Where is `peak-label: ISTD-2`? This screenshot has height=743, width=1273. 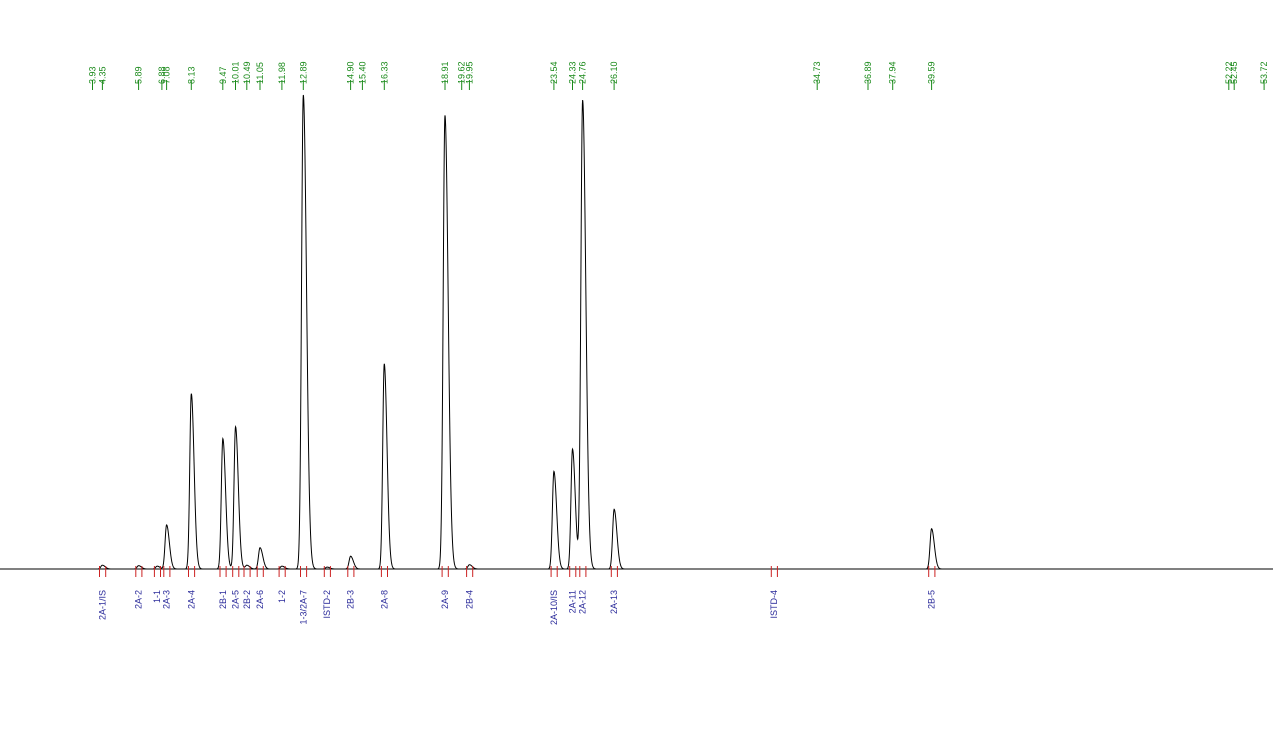 peak-label: ISTD-2 is located at coordinates (327, 604).